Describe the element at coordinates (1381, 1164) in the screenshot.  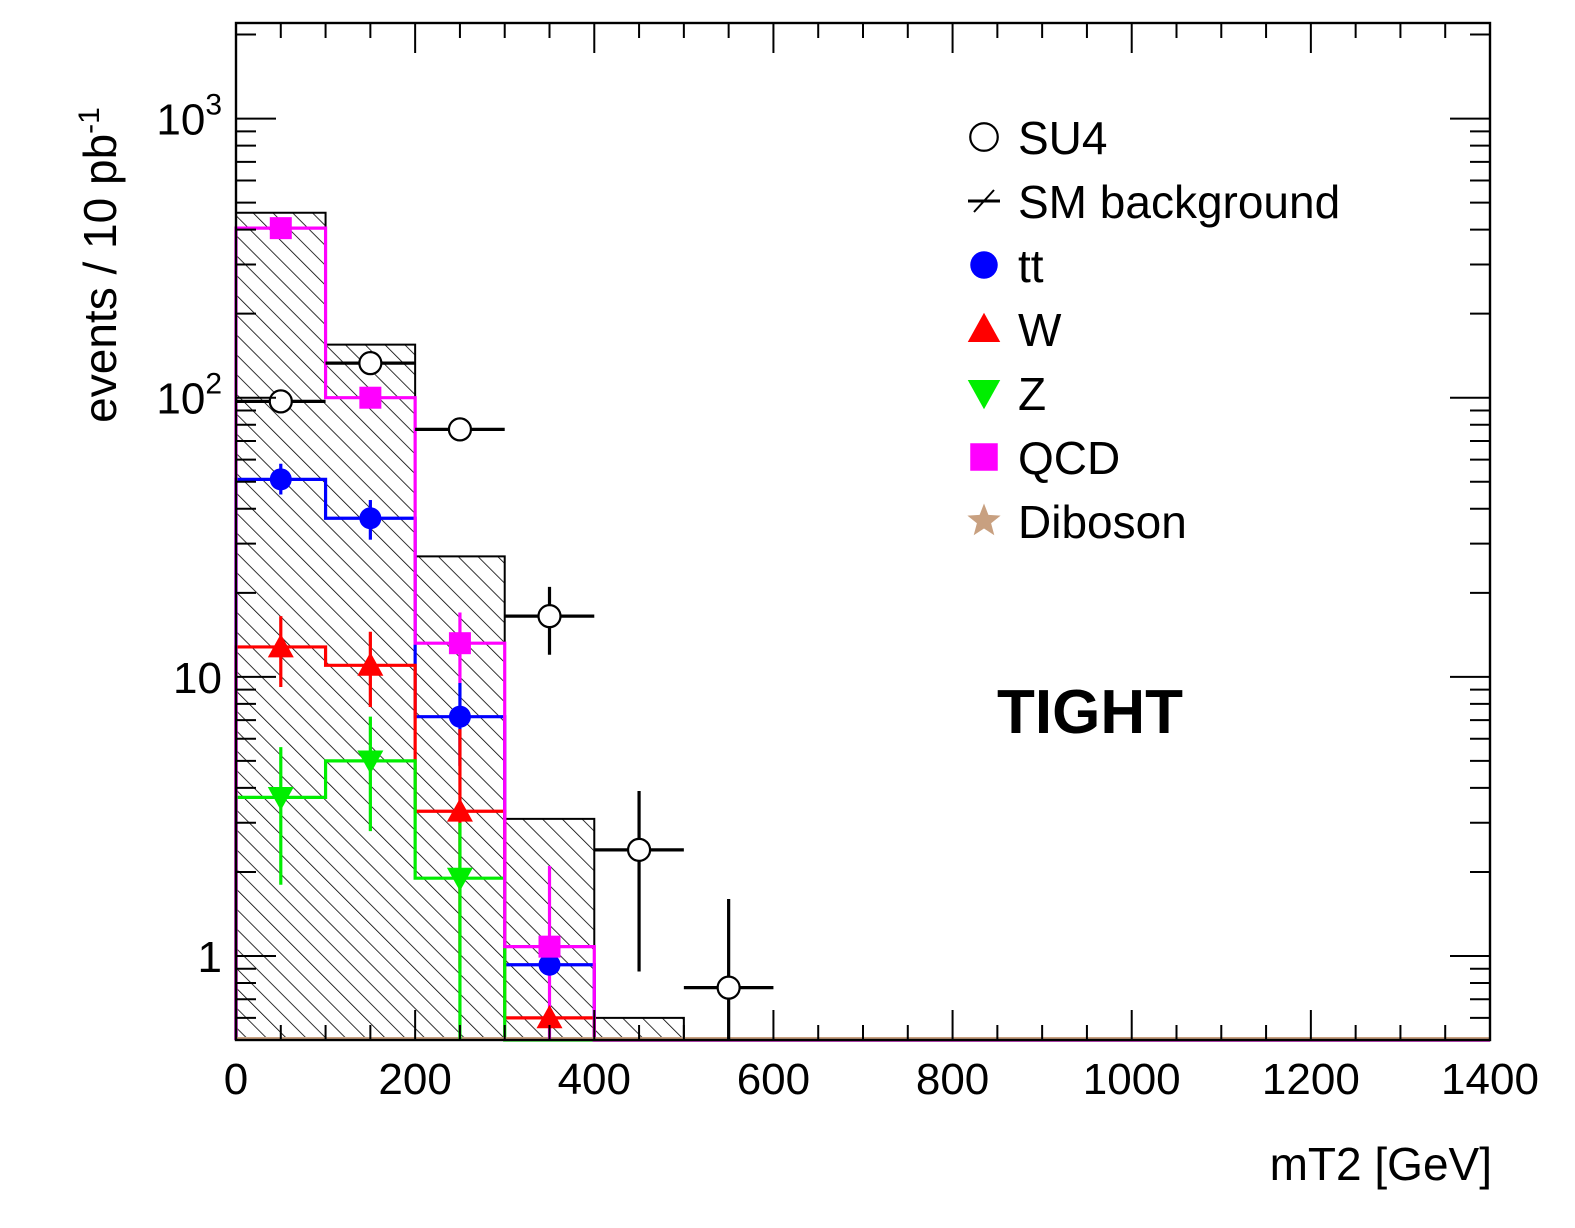
I see `x-axis-title: mT2 [GeV]` at that location.